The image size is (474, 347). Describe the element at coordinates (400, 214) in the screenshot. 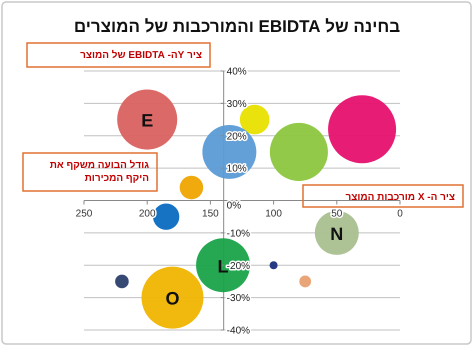

I see `x-tick-label: 0` at that location.